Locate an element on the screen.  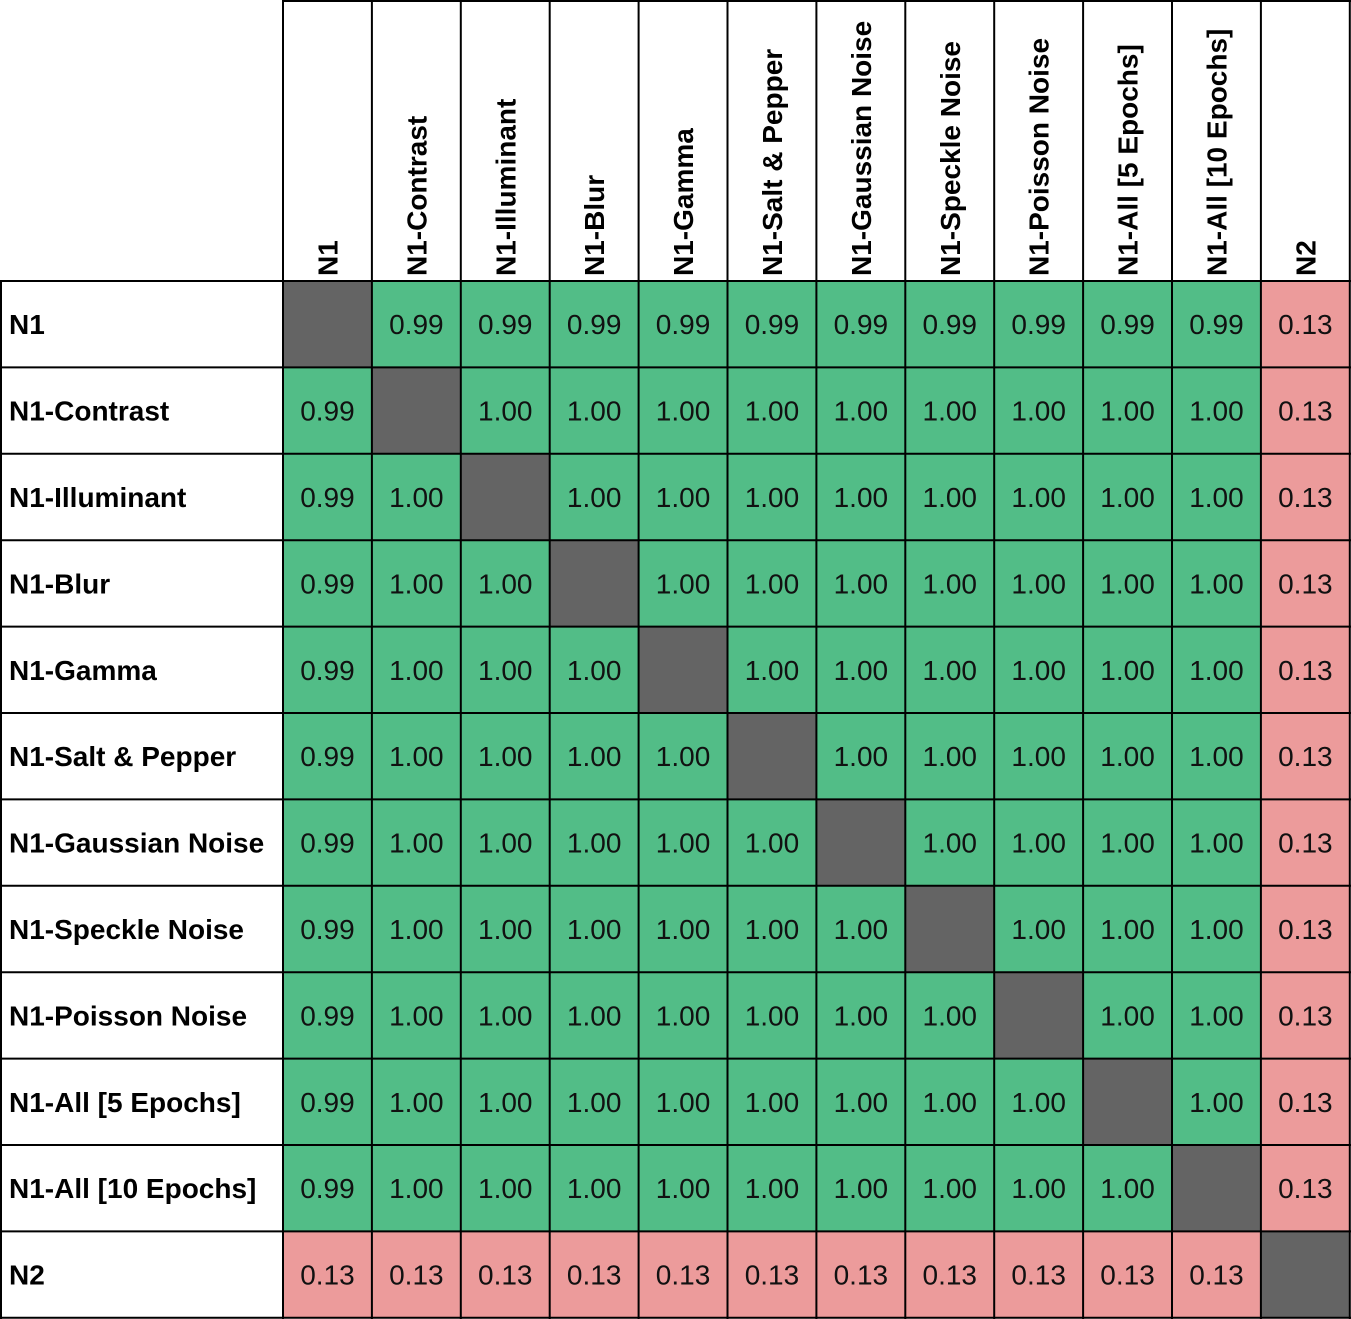
column-header: N1-Gaussian Noise is located at coordinates (861, 148).